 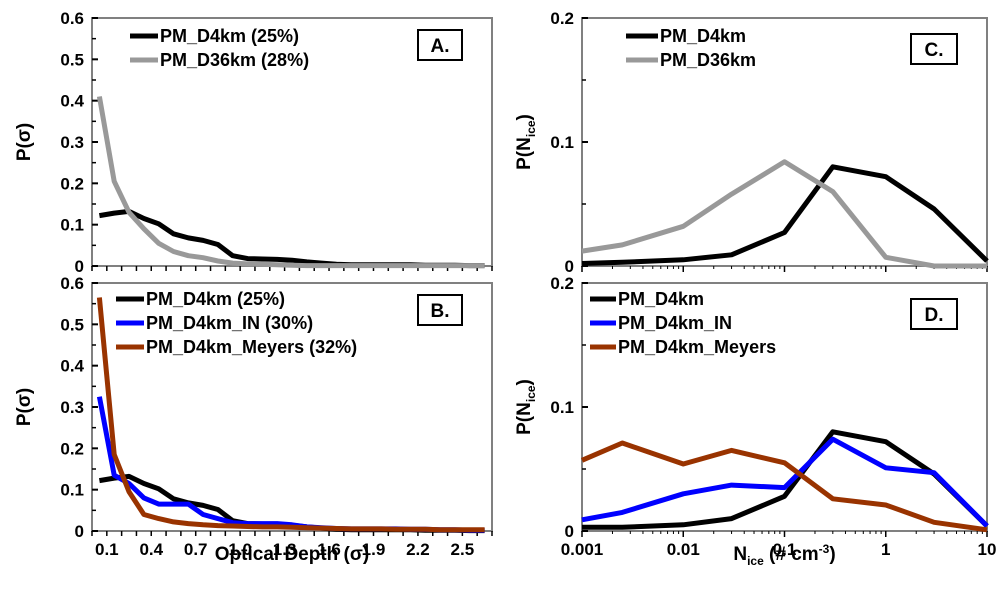 I want to click on y-tick-label-d: 0, so click(x=569, y=531).